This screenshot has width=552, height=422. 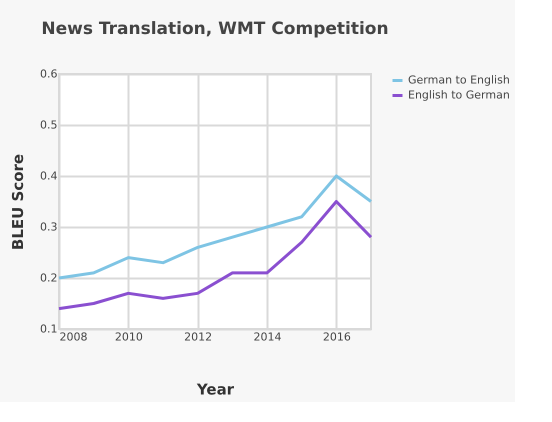 I want to click on x-tick-label: 2008, so click(x=74, y=337).